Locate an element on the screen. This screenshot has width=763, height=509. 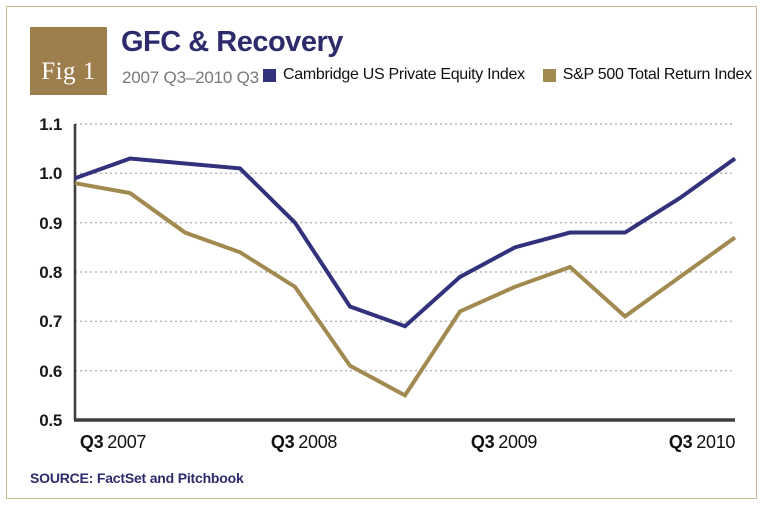
legend-item-sp500: S&P 500 Total Return Index is located at coordinates (647, 75).